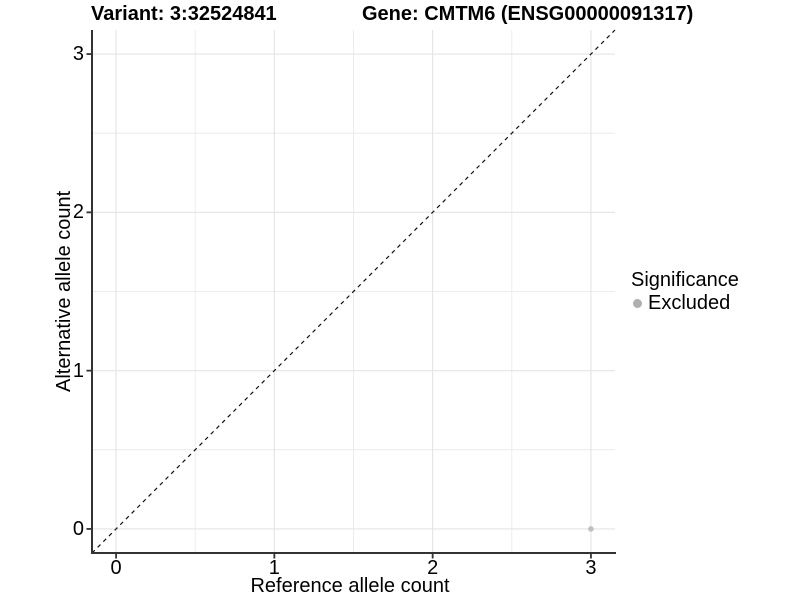 The height and width of the screenshot is (600, 800). Describe the element at coordinates (116, 568) in the screenshot. I see `x-tick-label: 0` at that location.